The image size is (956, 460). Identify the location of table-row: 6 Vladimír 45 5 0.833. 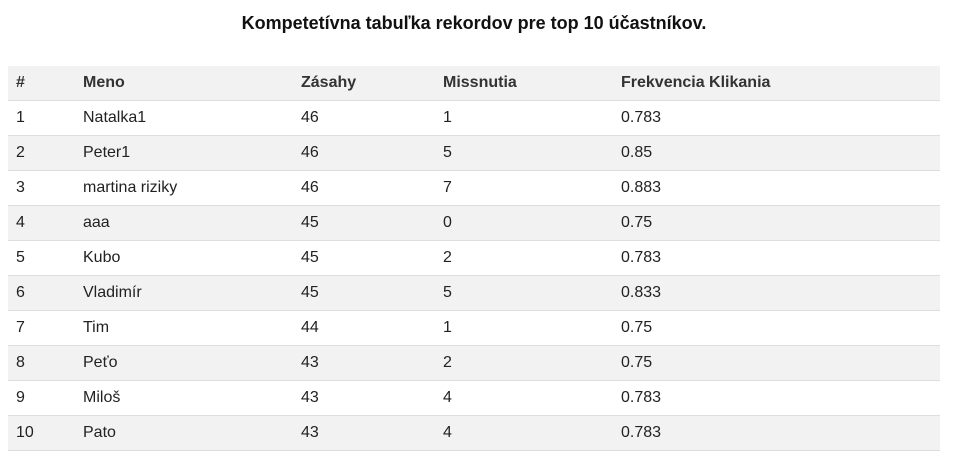
(474, 293).